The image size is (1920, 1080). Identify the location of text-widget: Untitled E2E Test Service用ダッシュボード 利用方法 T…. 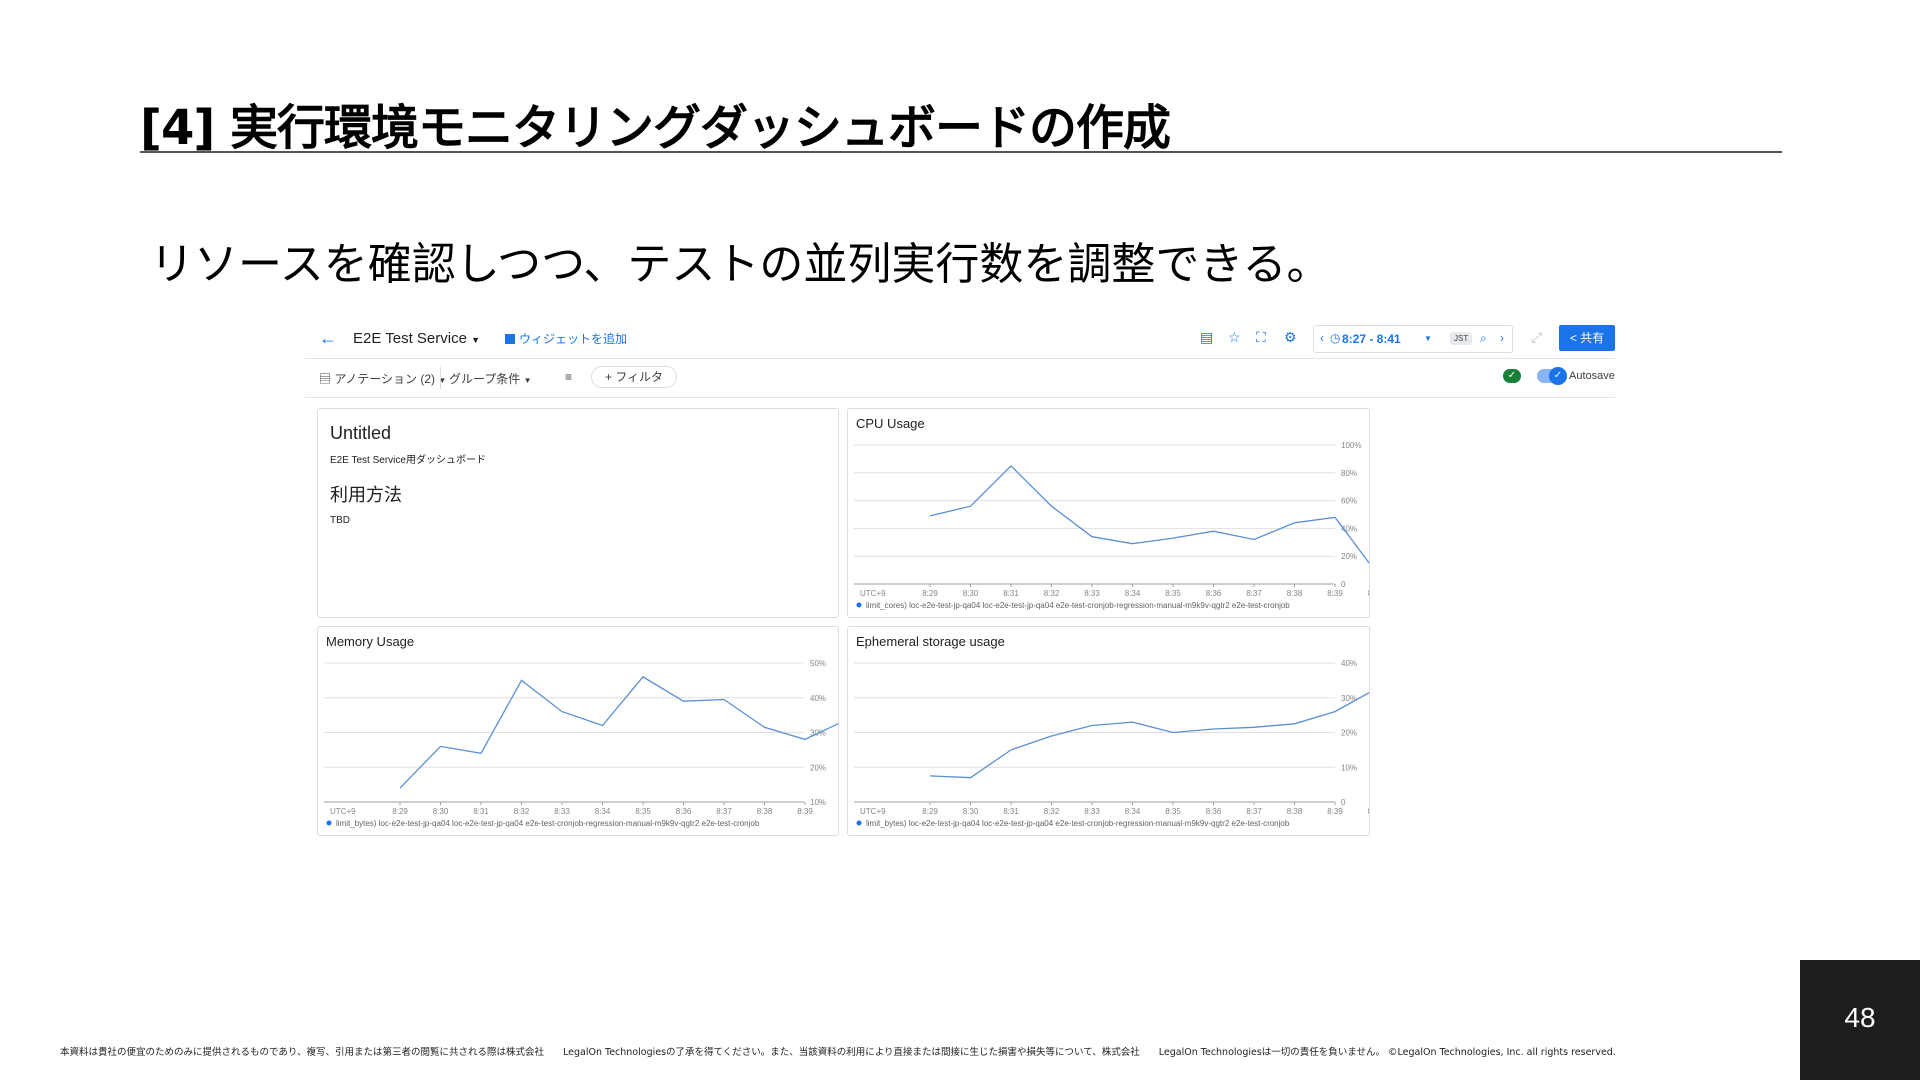
(578, 513).